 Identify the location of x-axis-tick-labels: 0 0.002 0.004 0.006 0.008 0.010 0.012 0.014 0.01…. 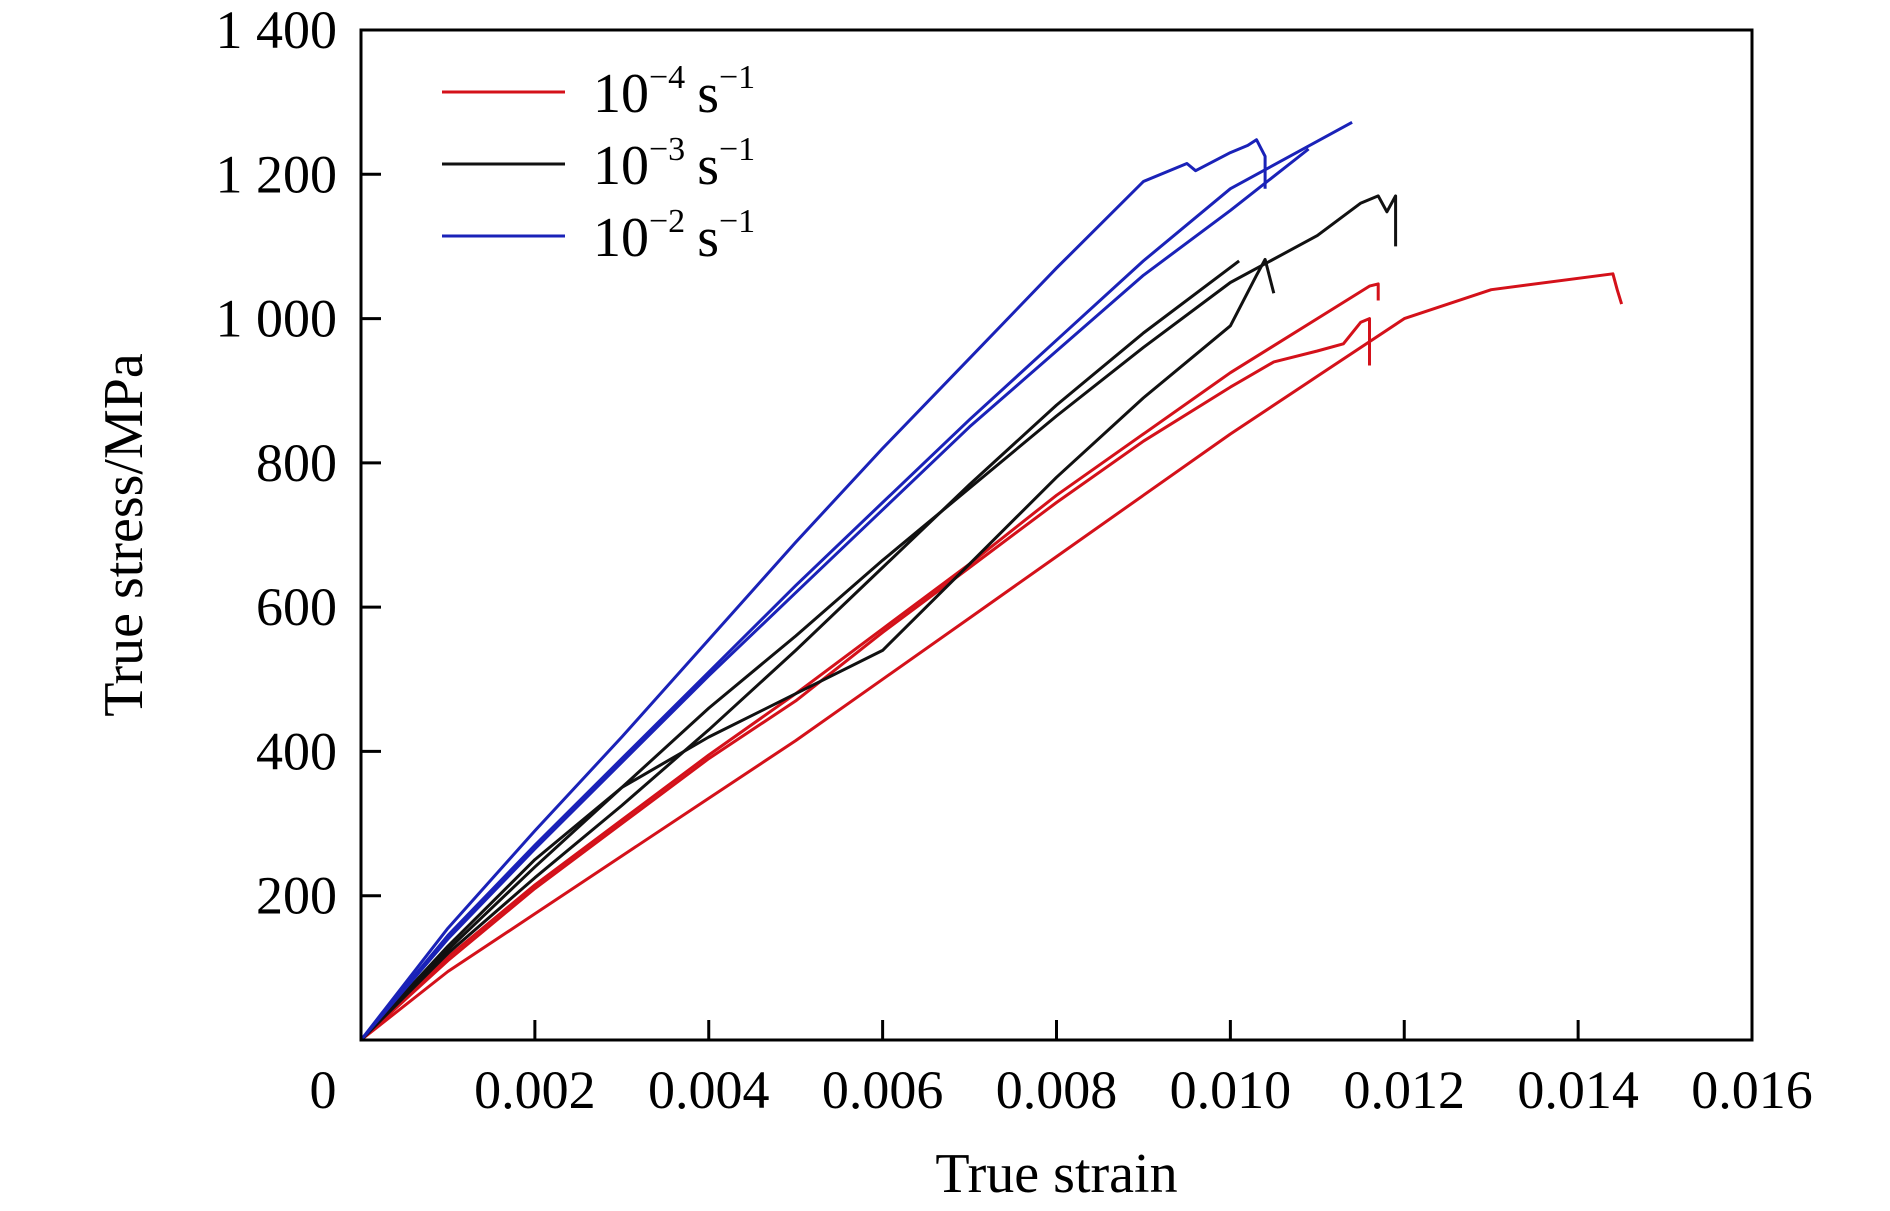
(1061, 1090).